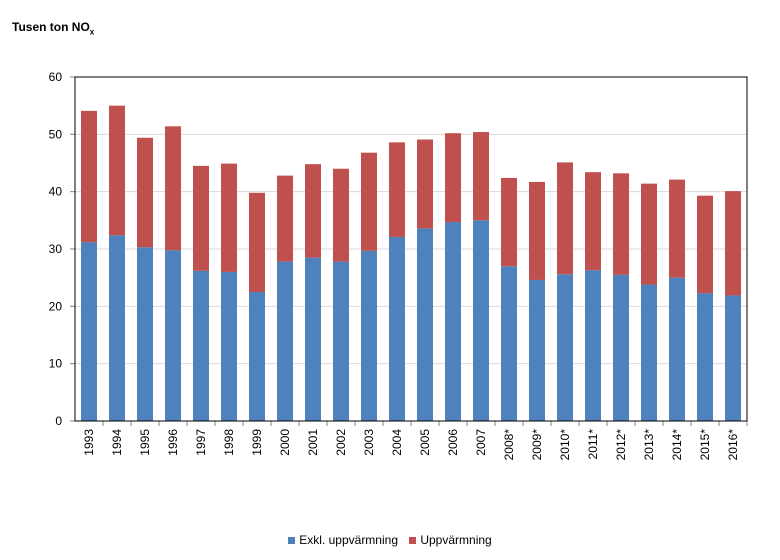 The image size is (780, 560). What do you see at coordinates (705, 445) in the screenshot?
I see `x-tick-label: 2015*` at bounding box center [705, 445].